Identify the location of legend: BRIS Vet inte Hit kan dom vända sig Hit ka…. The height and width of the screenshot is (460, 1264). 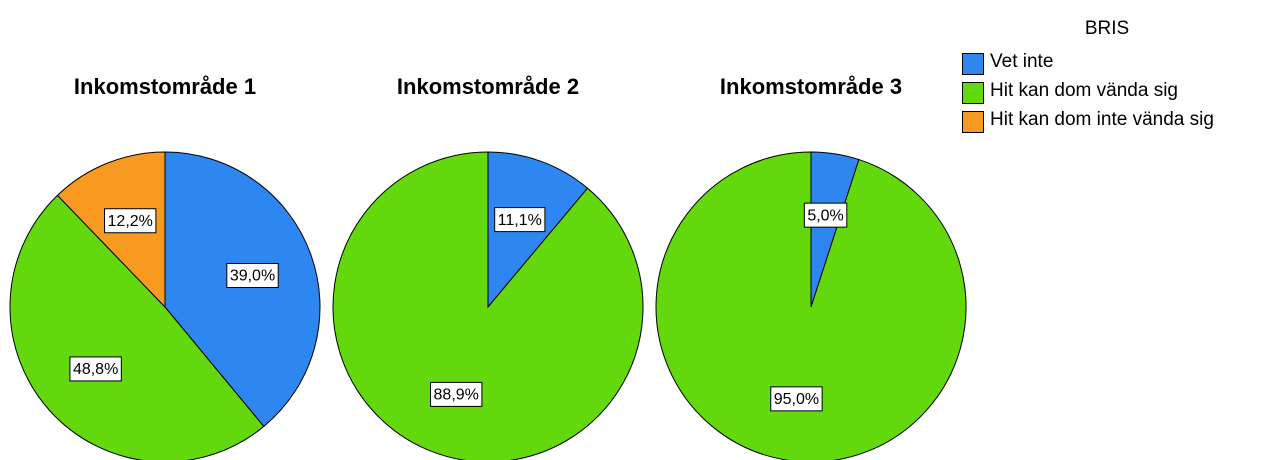
(1112, 78).